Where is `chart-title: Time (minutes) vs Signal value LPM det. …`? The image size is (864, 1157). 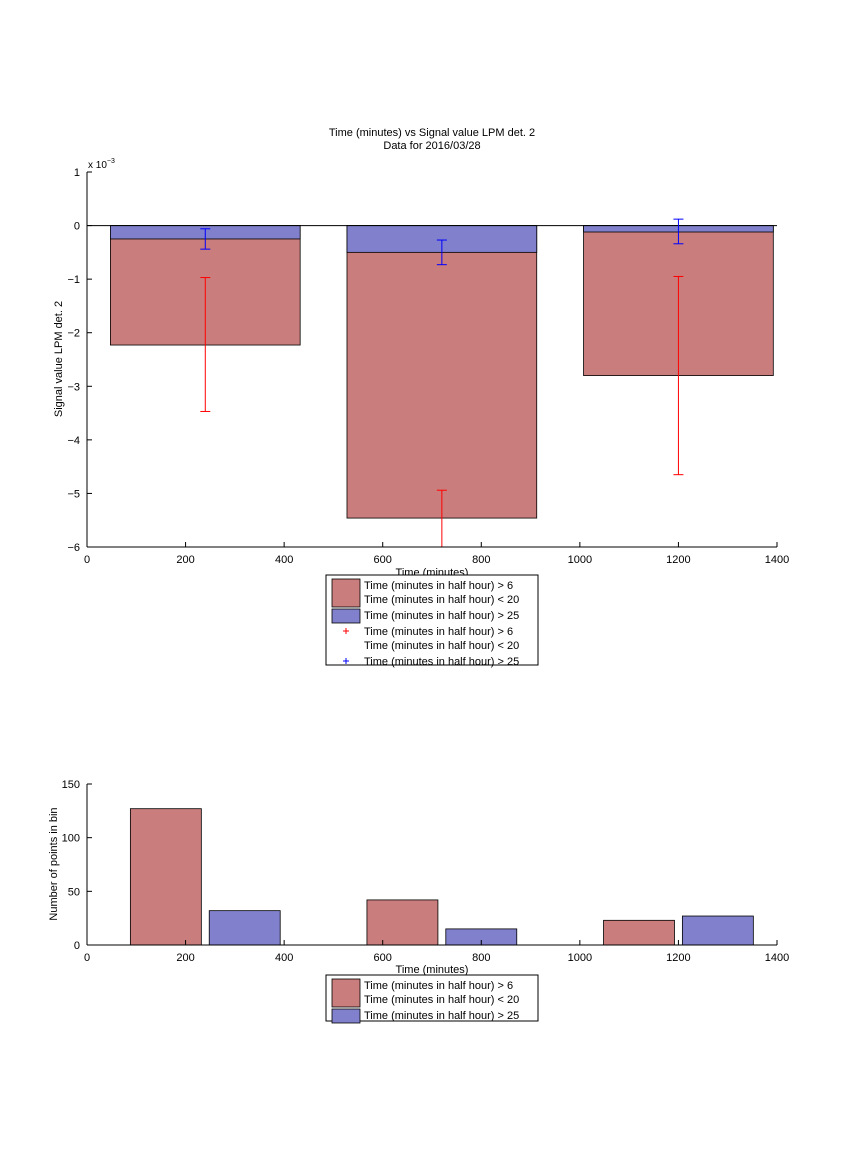
chart-title: Time (minutes) vs Signal value LPM det. … is located at coordinates (432, 133).